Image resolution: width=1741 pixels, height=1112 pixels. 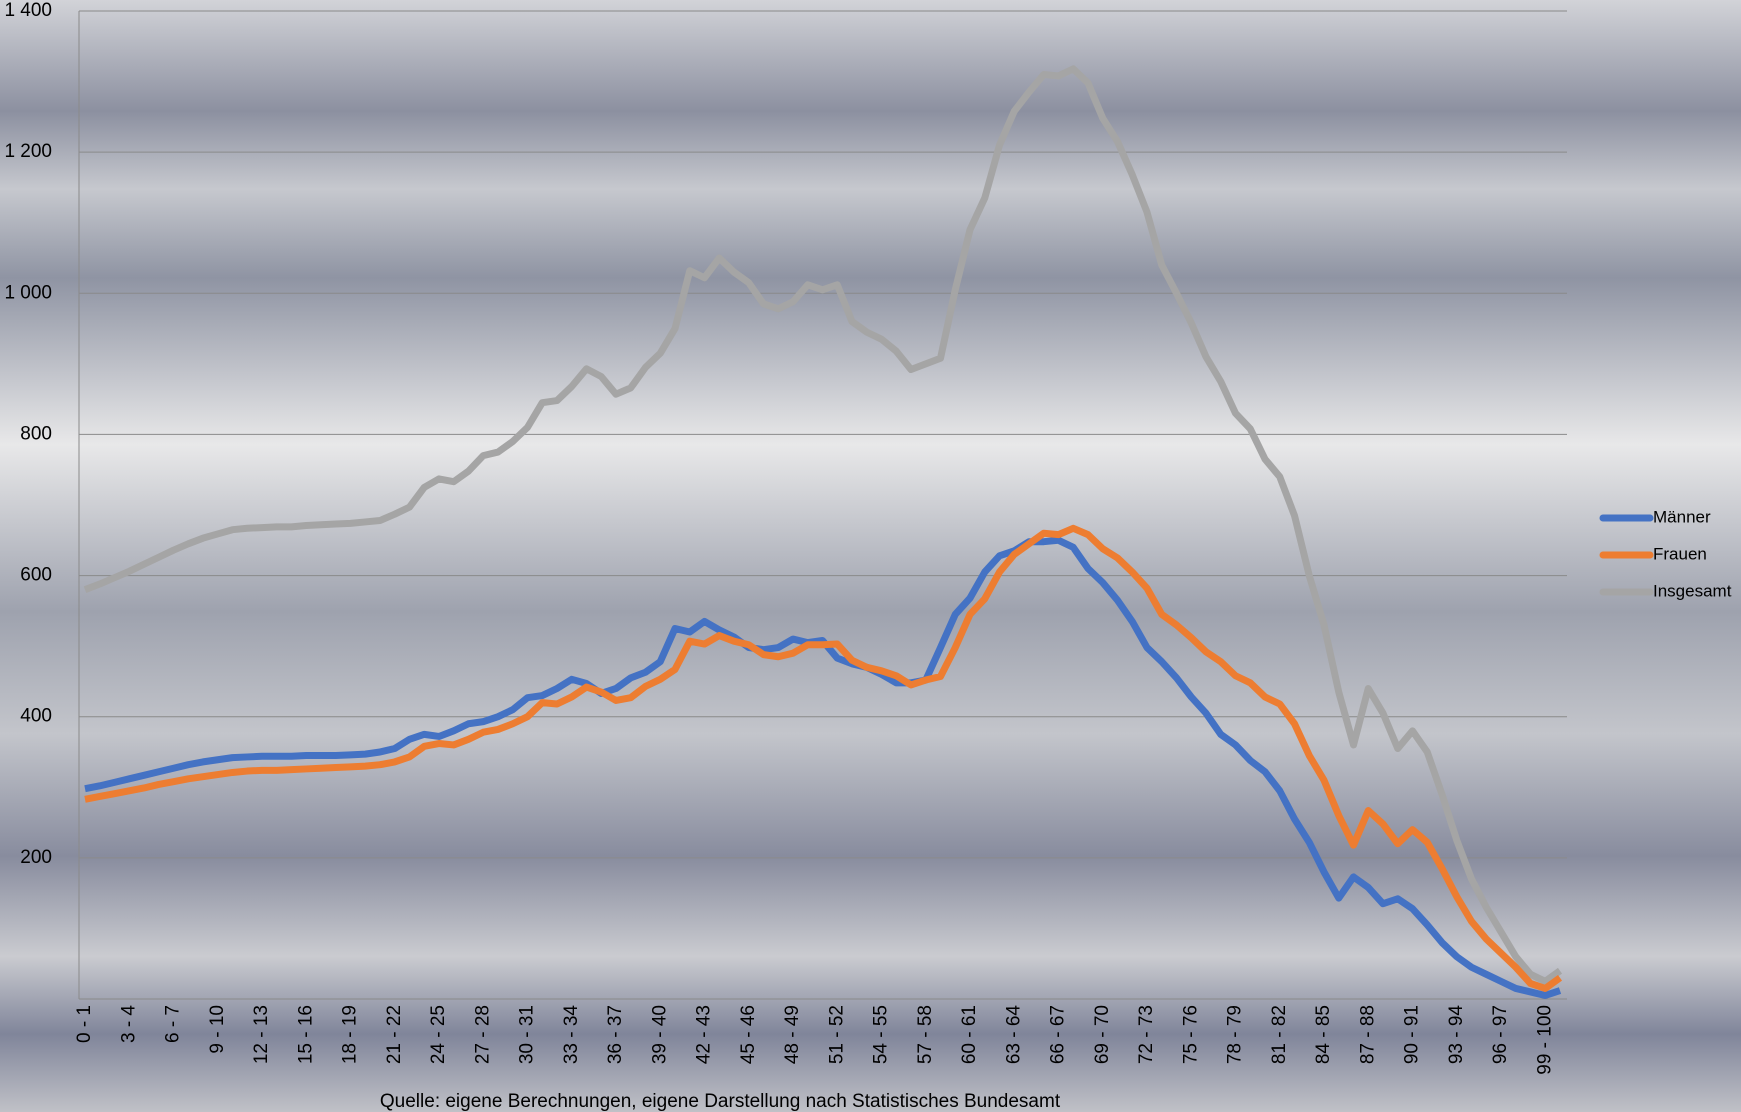 I want to click on x-tick-label: 33 - 34, so click(x=571, y=1035).